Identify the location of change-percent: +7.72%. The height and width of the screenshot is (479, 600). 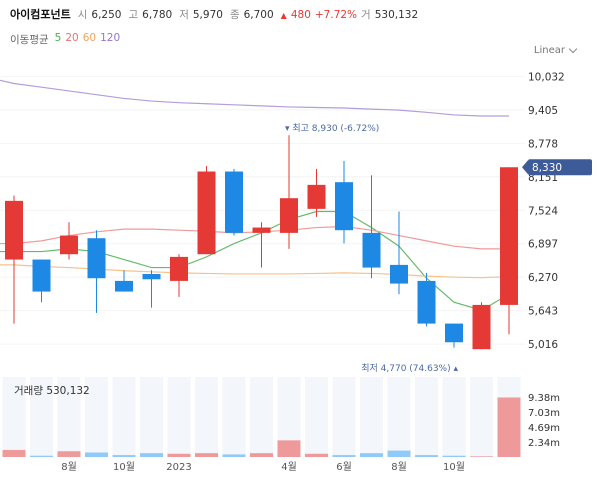
(336, 15).